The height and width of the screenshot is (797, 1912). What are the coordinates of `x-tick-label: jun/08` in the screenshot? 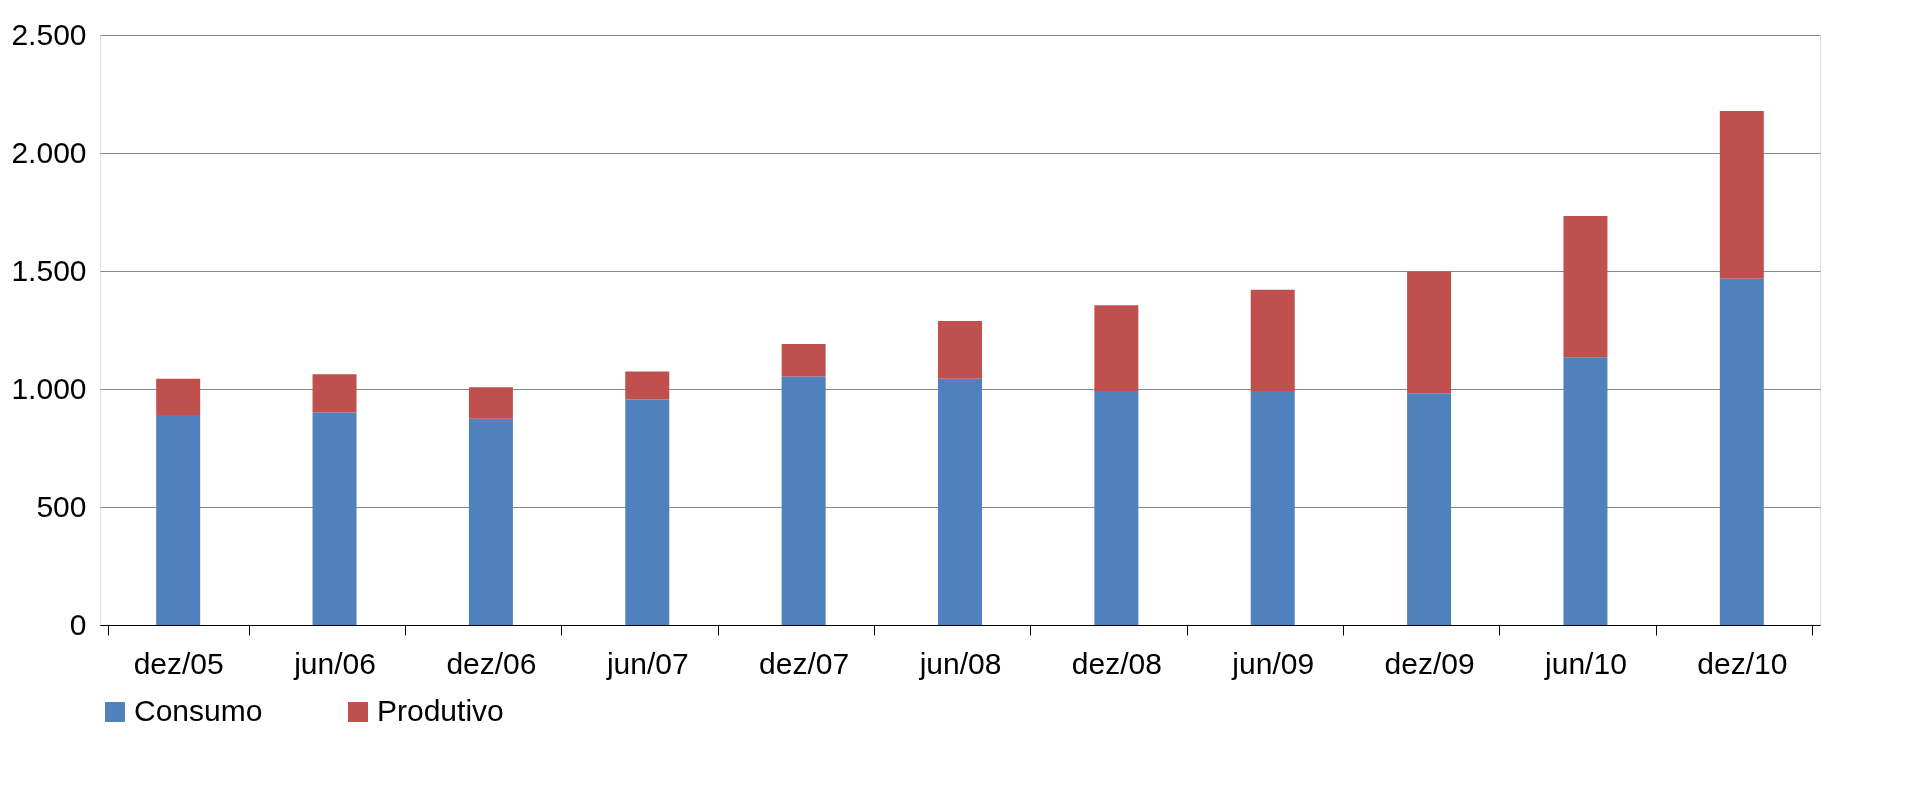 It's located at (960, 663).